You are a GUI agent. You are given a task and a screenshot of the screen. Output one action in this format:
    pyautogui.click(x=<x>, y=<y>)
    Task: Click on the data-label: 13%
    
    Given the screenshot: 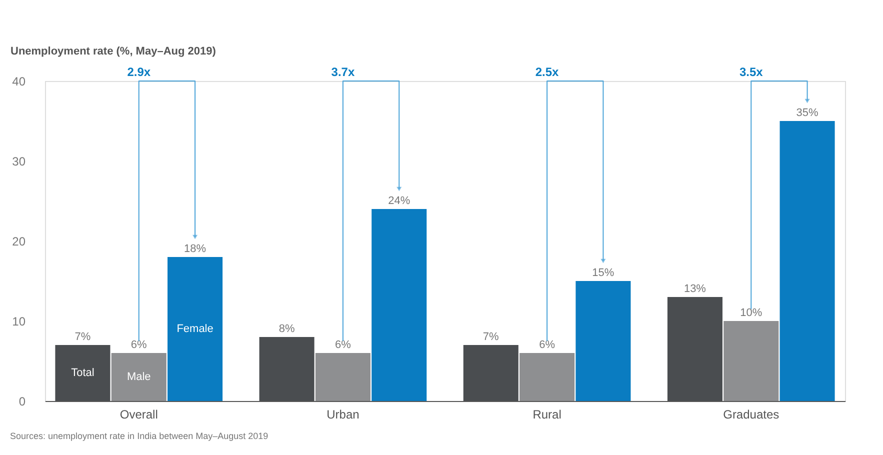 What is the action you would take?
    pyautogui.click(x=695, y=289)
    